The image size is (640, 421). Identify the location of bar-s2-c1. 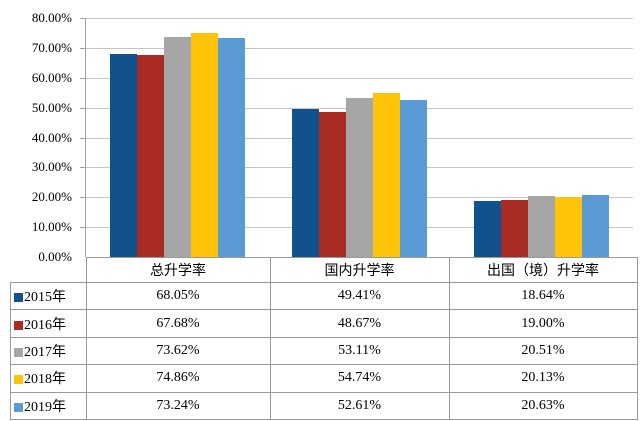
(359, 177).